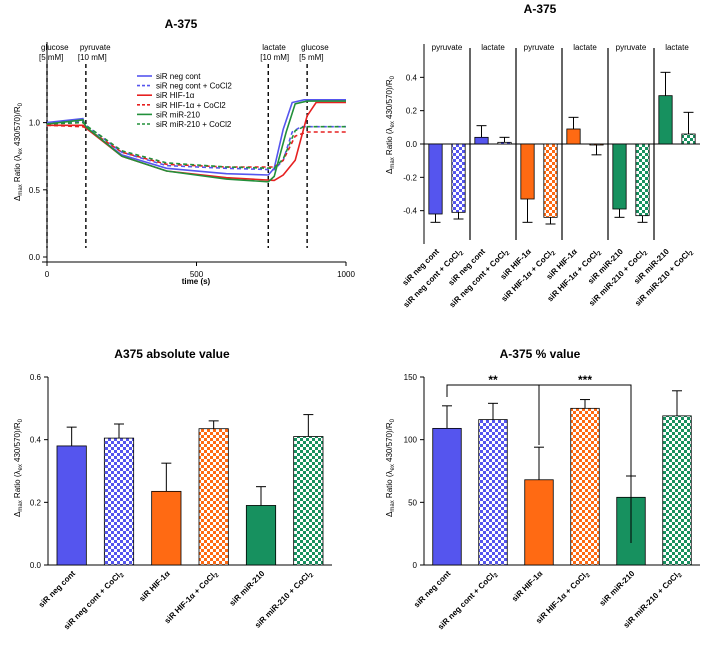 Image resolution: width=708 pixels, height=657 pixels. Describe the element at coordinates (412, 502) in the screenshot. I see `y-tick-label: 50` at that location.